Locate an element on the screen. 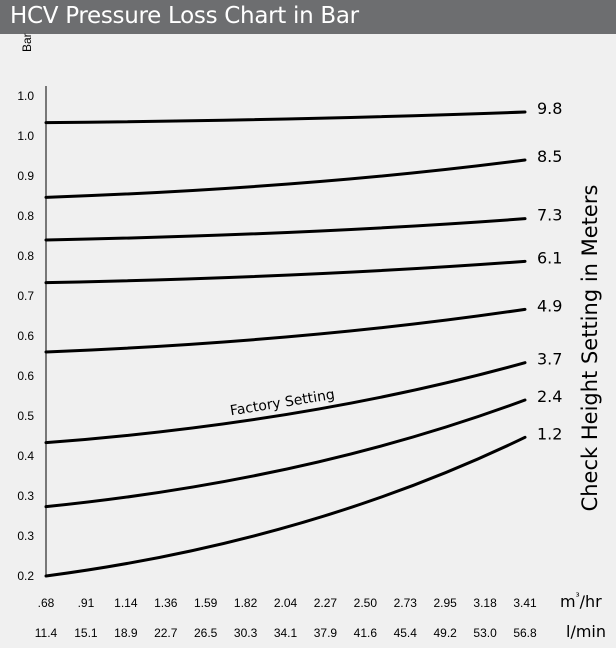  series-line-4.9 is located at coordinates (285, 330).